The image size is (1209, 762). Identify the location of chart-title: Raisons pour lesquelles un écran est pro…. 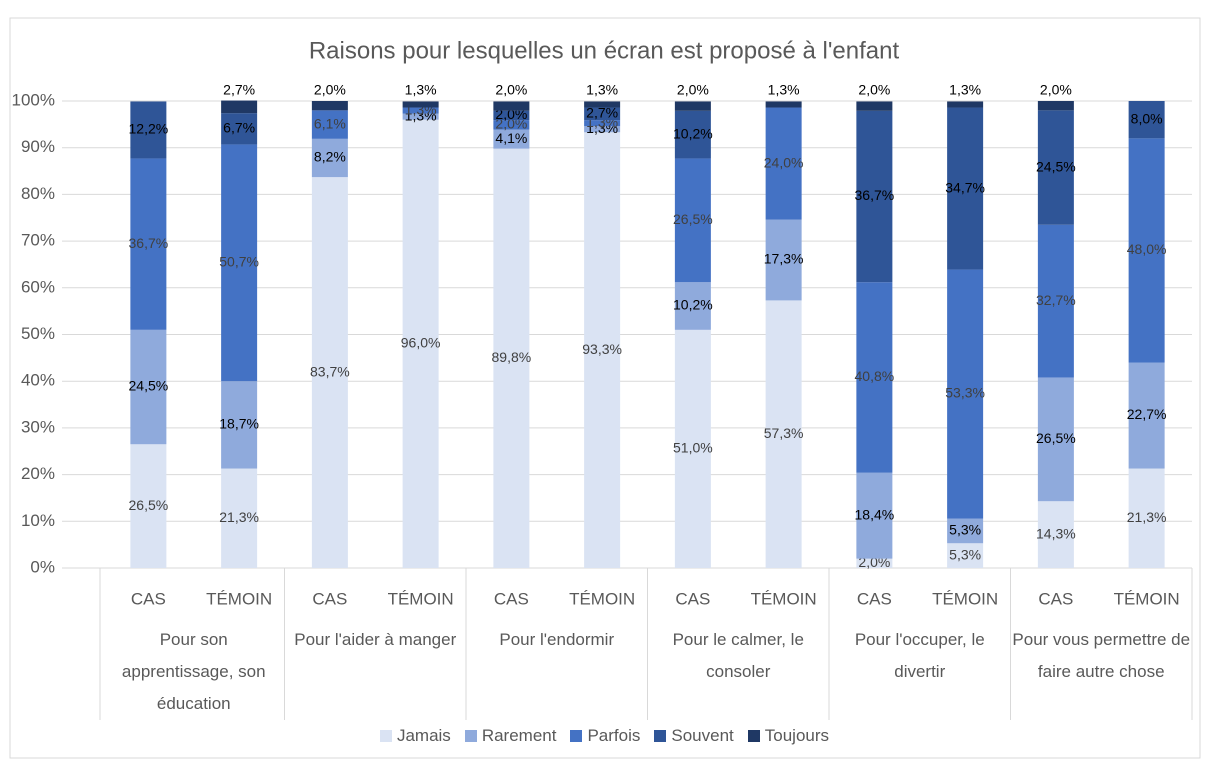
(604, 50).